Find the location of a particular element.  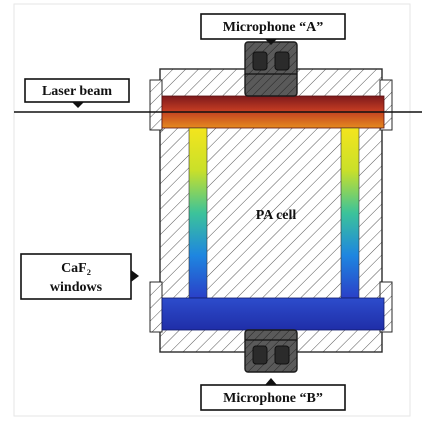

microphone-b-label: Microphone “B” is located at coordinates (273, 394).